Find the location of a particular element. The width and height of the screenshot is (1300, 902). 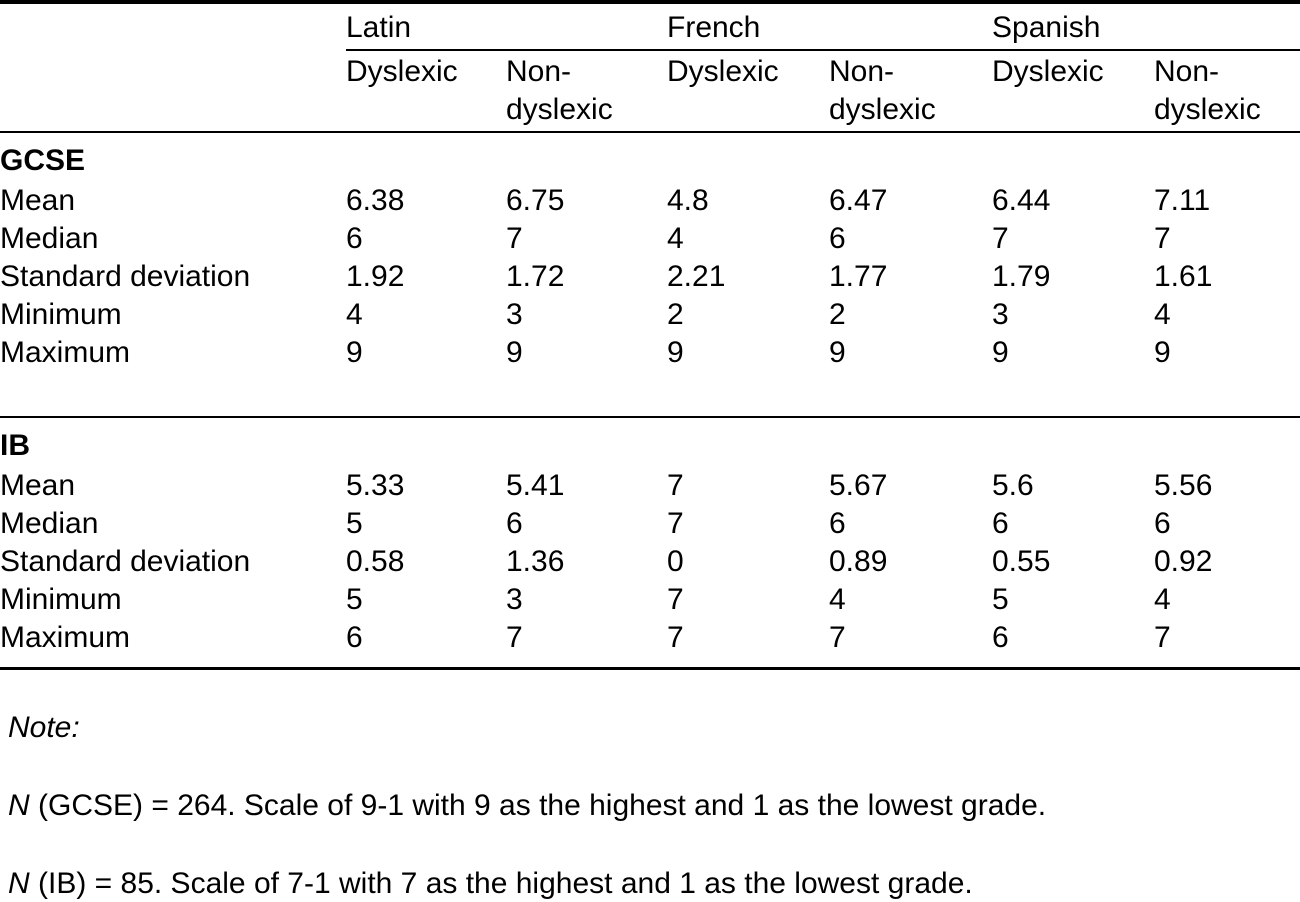

value-cell: 0.89 is located at coordinates (858, 561).